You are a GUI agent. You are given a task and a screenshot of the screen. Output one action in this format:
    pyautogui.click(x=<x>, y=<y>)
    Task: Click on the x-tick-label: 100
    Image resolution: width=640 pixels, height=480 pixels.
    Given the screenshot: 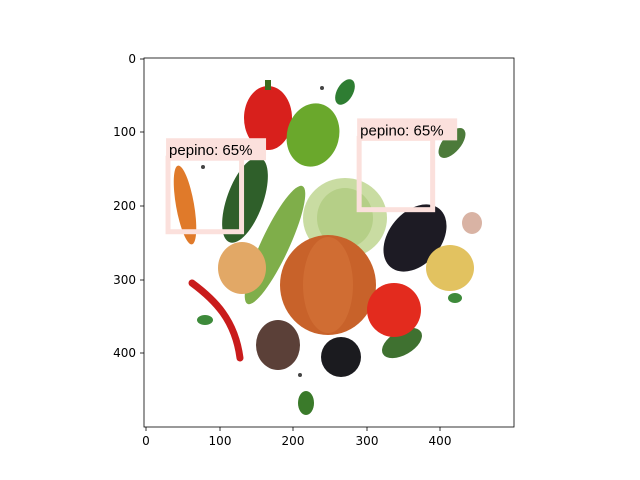 What is the action you would take?
    pyautogui.click(x=220, y=441)
    